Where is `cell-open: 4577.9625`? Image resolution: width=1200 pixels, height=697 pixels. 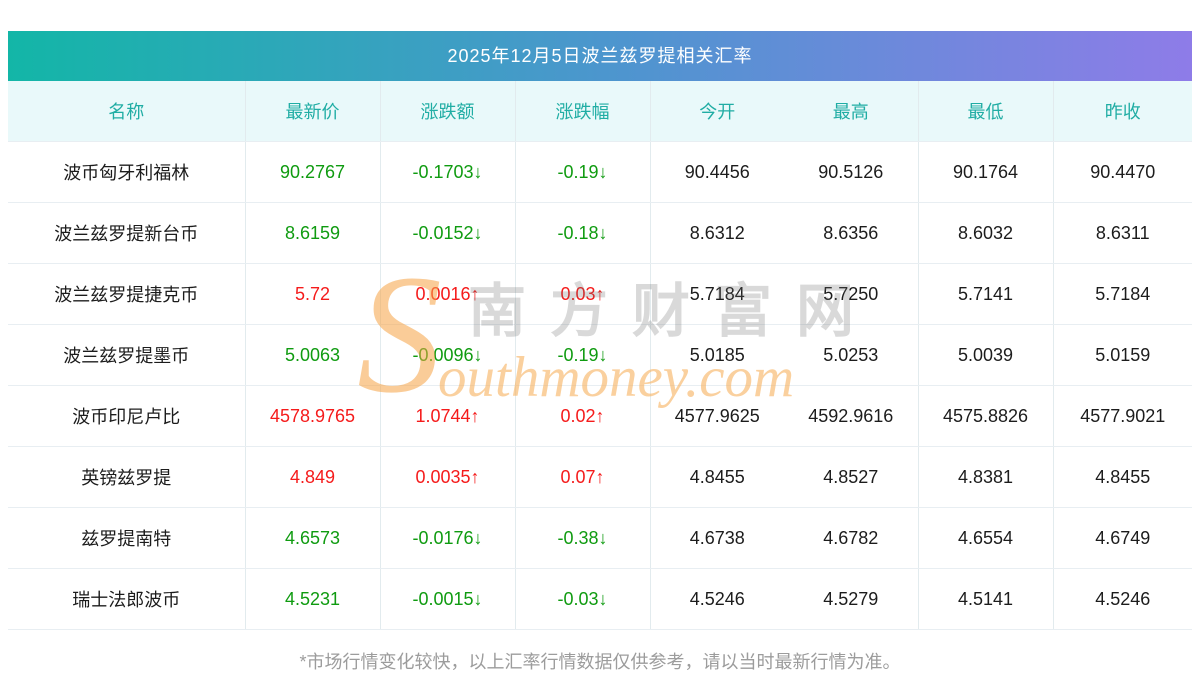 cell-open: 4577.9625 is located at coordinates (717, 416).